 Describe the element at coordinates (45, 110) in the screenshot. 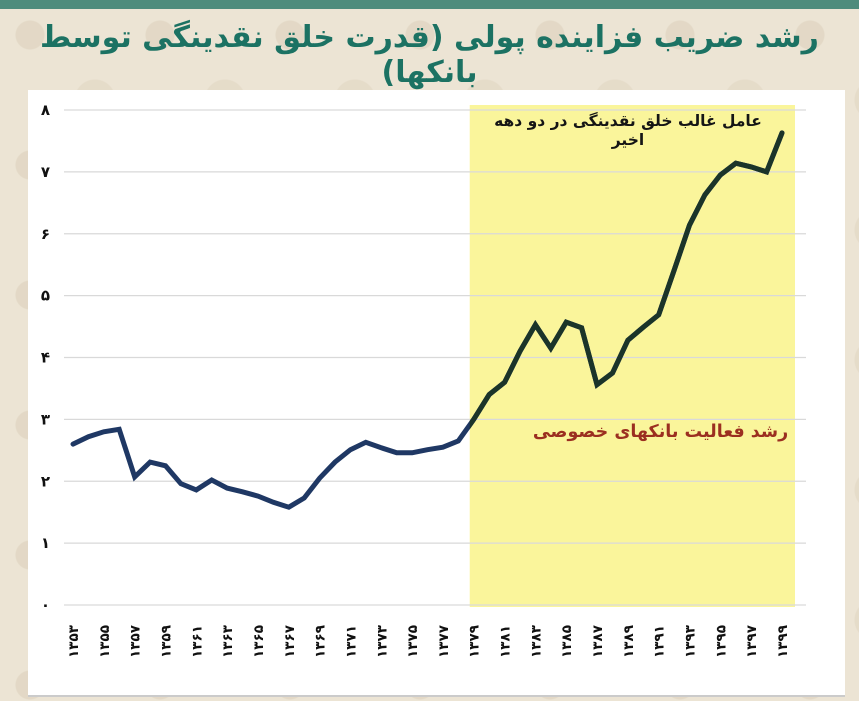

I see `y-tick-label: ۸` at that location.